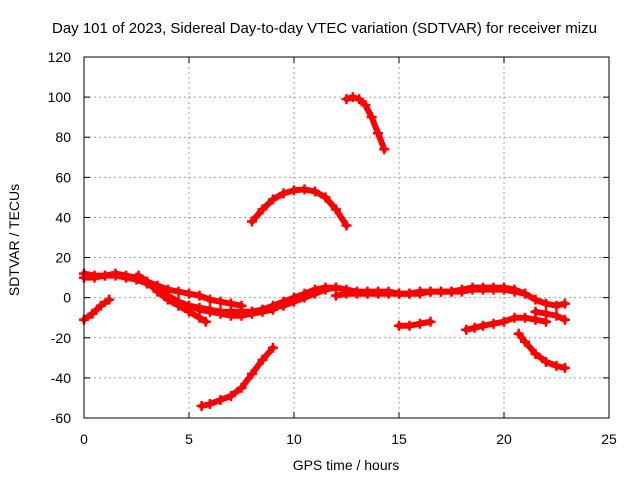 Image resolution: width=640 pixels, height=480 pixels. Describe the element at coordinates (346, 465) in the screenshot. I see `x-axis-label: GPS time / hours` at that location.